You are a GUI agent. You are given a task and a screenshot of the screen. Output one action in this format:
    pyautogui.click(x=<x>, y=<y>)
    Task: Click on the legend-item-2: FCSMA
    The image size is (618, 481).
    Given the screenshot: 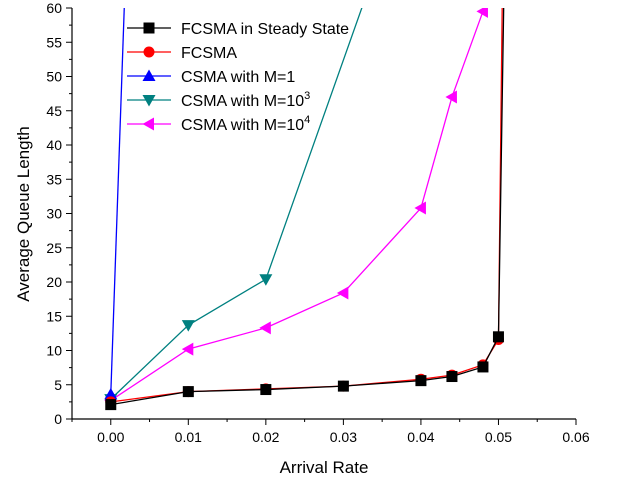 What is the action you would take?
    pyautogui.click(x=182, y=53)
    